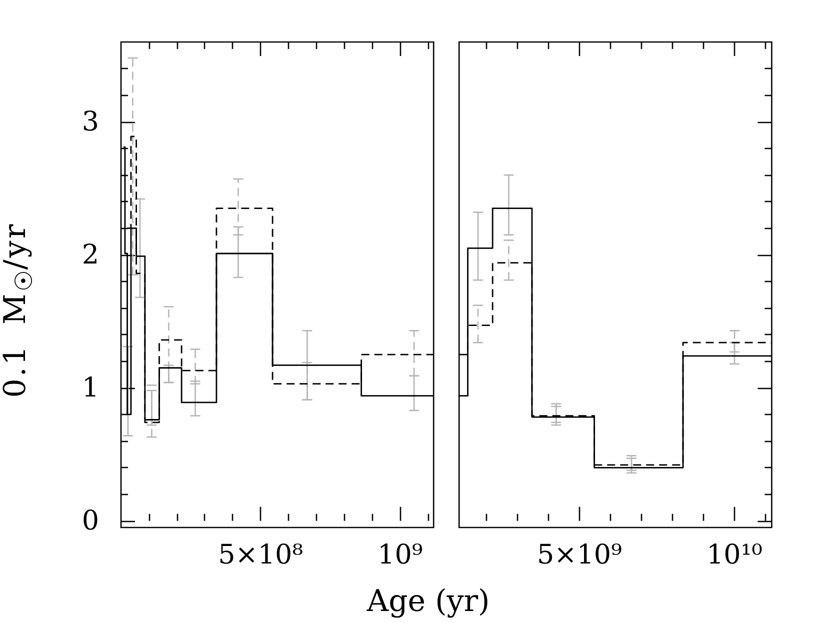 The height and width of the screenshot is (623, 830). I want to click on x-tick-label: 5×10⁸, so click(261, 555).